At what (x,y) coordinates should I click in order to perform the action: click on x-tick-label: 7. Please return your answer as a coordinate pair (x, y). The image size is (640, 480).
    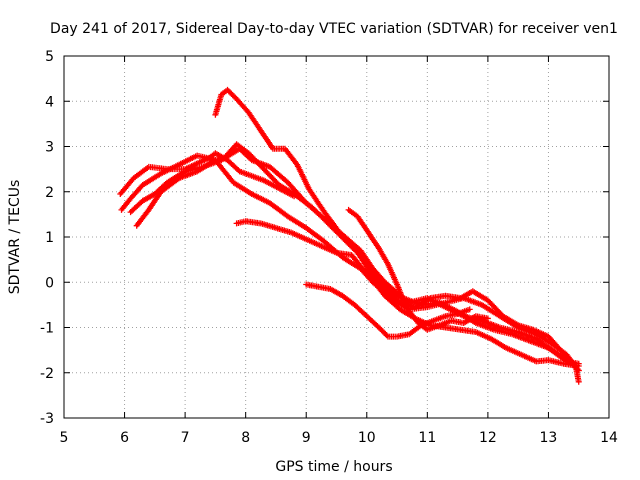
    Looking at the image, I should click on (185, 438).